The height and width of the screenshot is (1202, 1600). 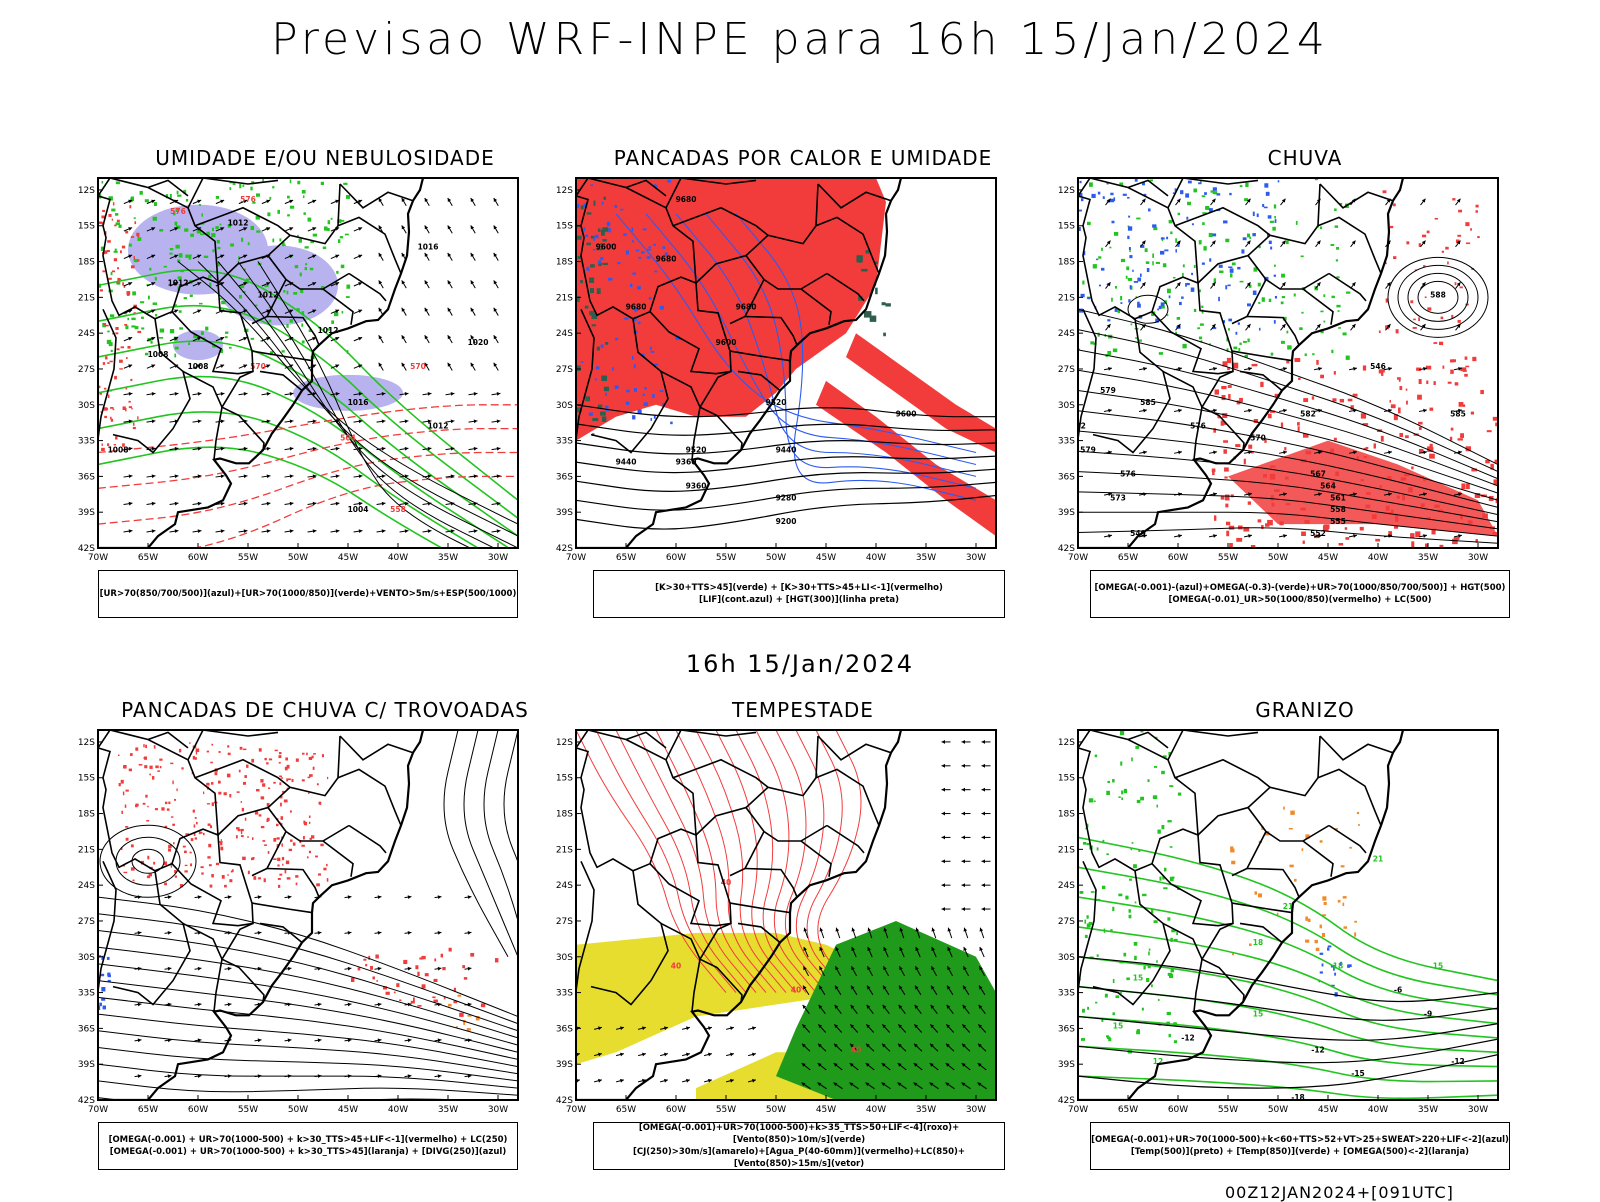 I want to click on lat-label: 15S, so click(x=564, y=779).